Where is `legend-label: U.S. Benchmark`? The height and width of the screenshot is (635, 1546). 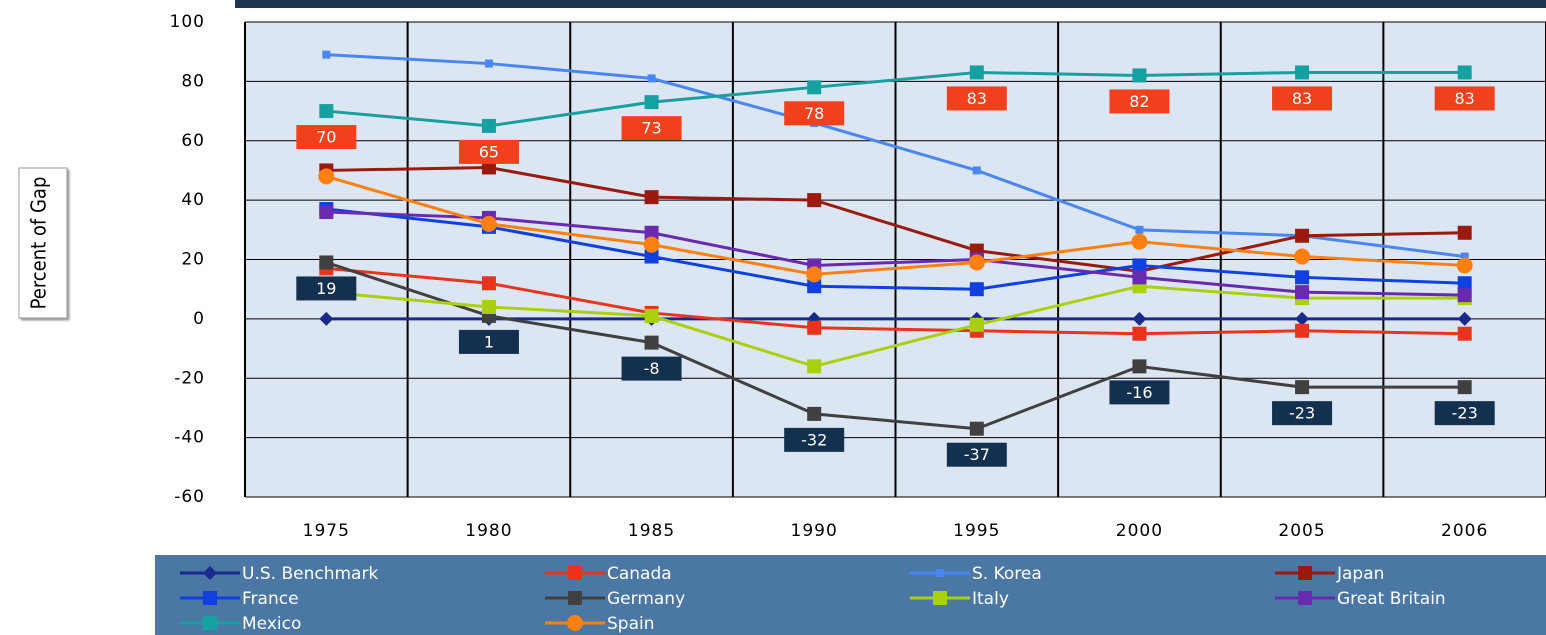
legend-label: U.S. Benchmark is located at coordinates (310, 574).